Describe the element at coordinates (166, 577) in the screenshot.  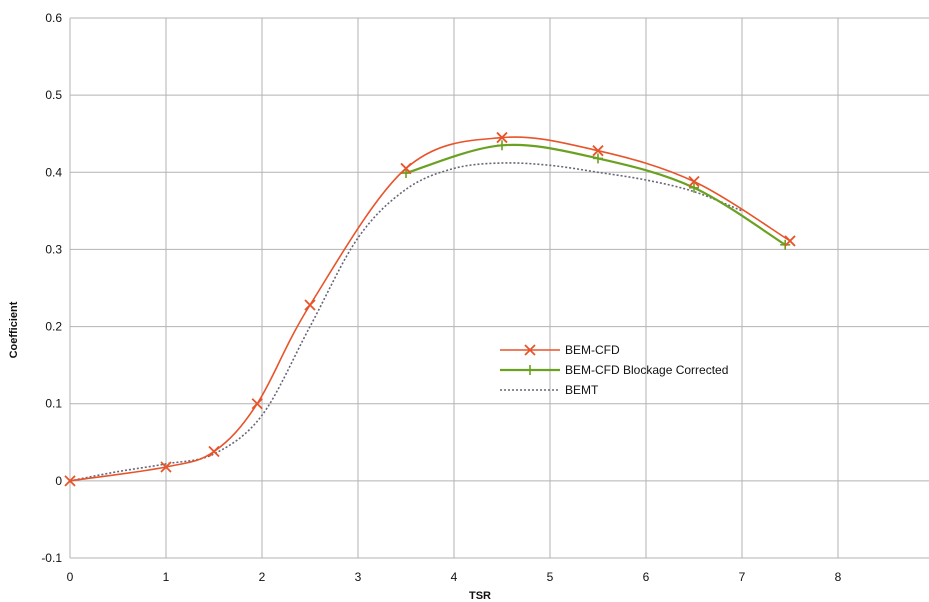
I see `x-tick-label: 1` at that location.